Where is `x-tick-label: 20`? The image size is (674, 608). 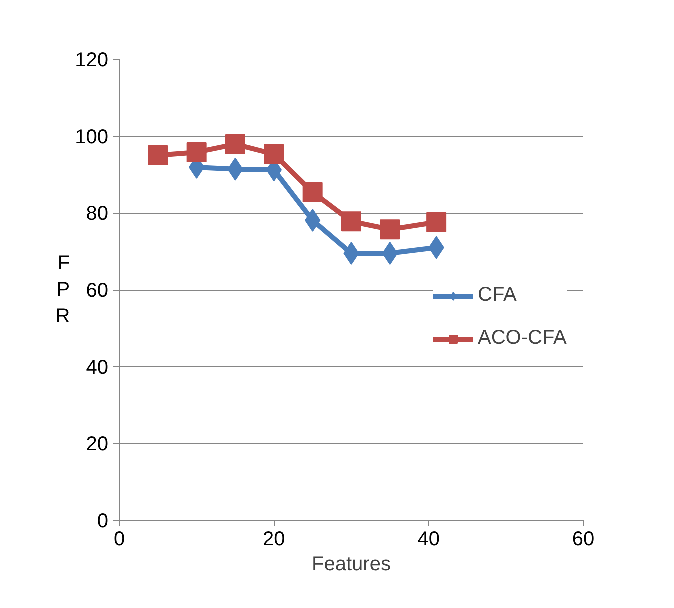
x-tick-label: 20 is located at coordinates (274, 539).